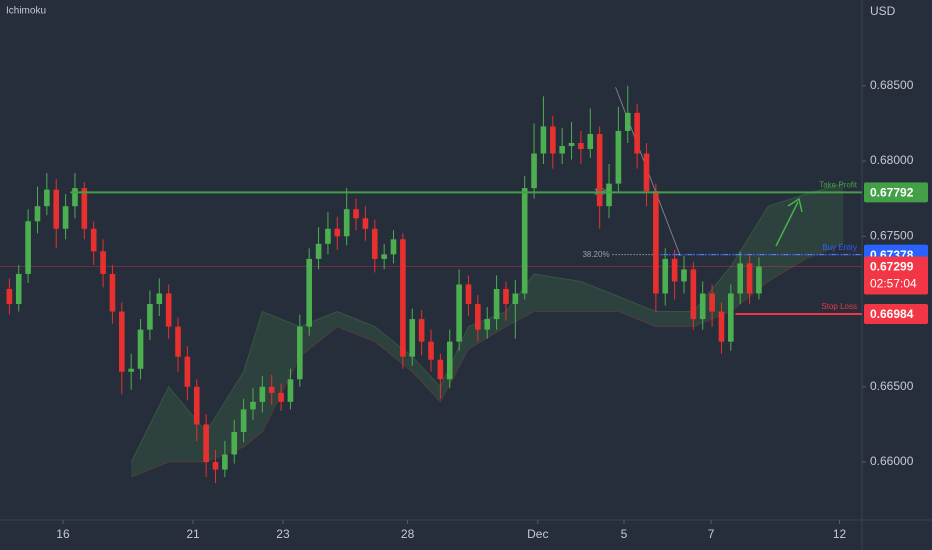 The height and width of the screenshot is (550, 932). I want to click on y-tick-label: 0.67500, so click(892, 235).